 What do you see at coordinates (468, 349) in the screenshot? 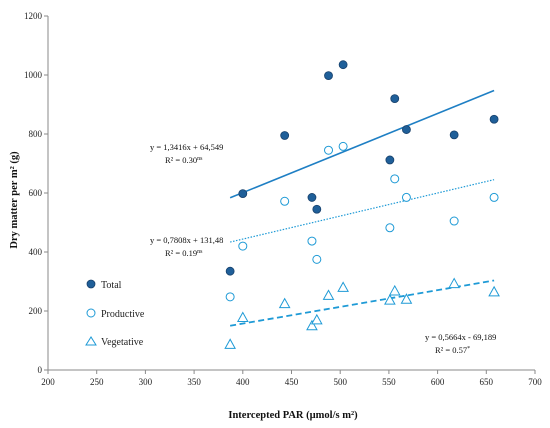
I see `r2-vegetative-sig: *` at bounding box center [468, 349].